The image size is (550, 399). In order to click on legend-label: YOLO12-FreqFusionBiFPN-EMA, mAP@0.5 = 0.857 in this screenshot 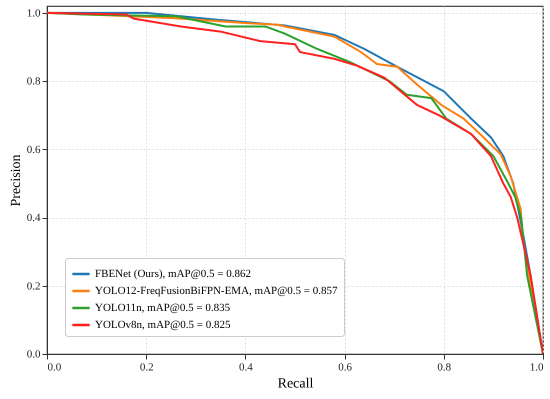, I will do `click(216, 291)`.